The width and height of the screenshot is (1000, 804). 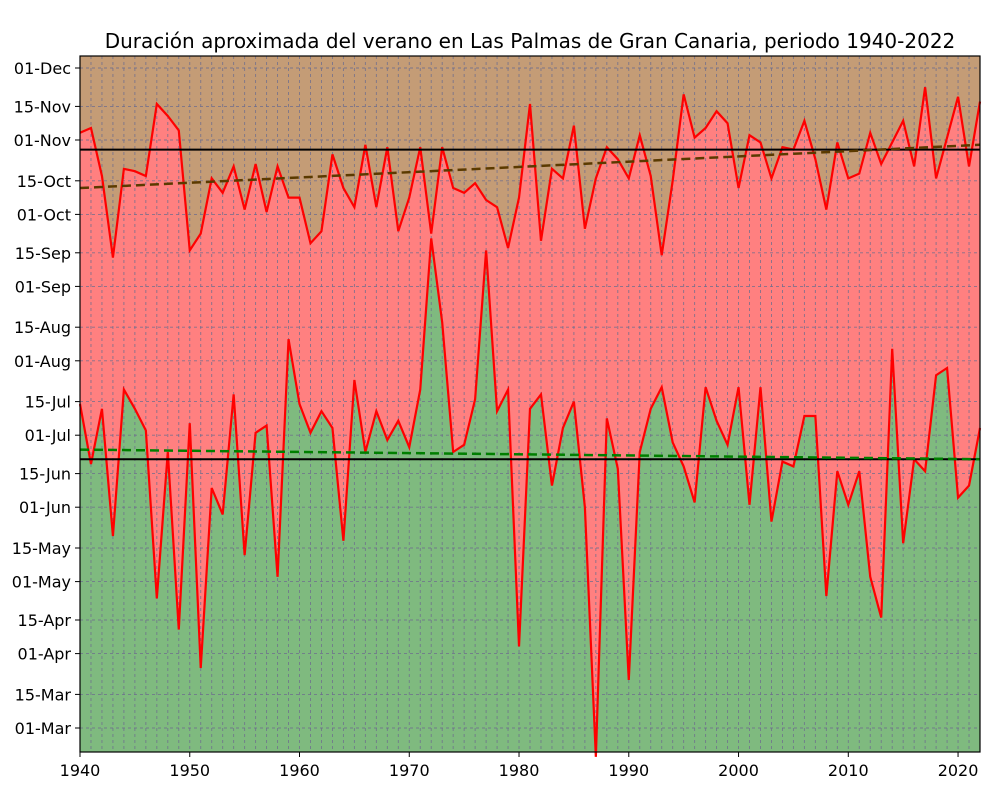 I want to click on y-tick-label: 01-Apr, so click(x=45, y=654).